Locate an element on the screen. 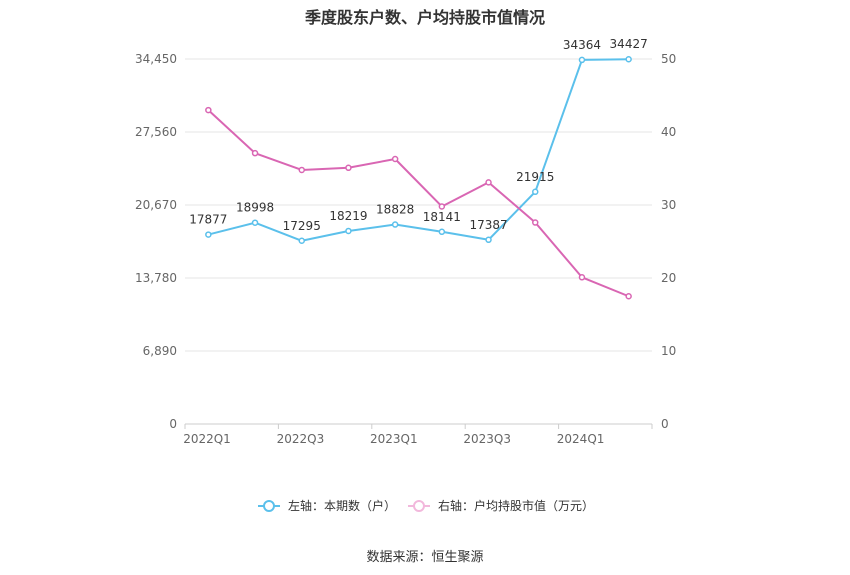  data-source: 数据来源：恒生聚源 is located at coordinates (425, 557).